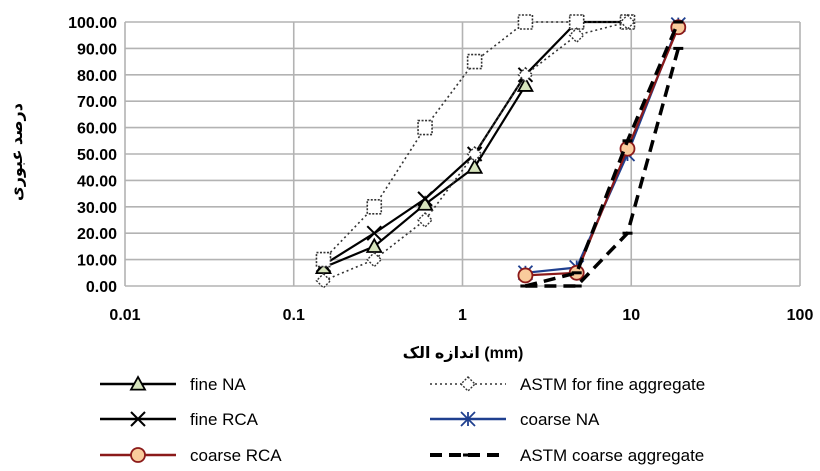 This screenshot has width=820, height=471. I want to click on legend-label: fine RCA, so click(224, 419).